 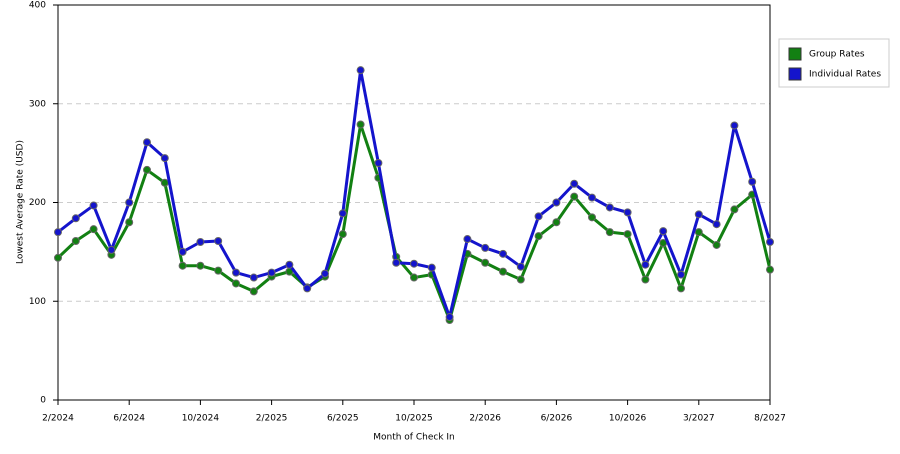 What do you see at coordinates (413, 419) in the screenshot?
I see `x-tick-label: 10/2025` at bounding box center [413, 419].